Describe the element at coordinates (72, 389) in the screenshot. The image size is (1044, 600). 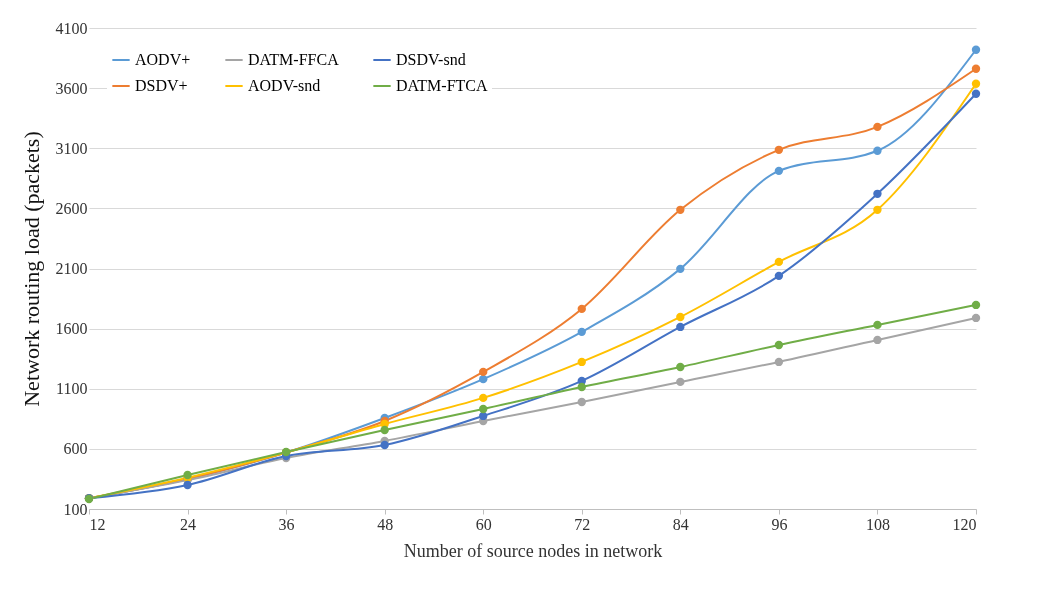
I see `y-tick-label: 1100` at that location.